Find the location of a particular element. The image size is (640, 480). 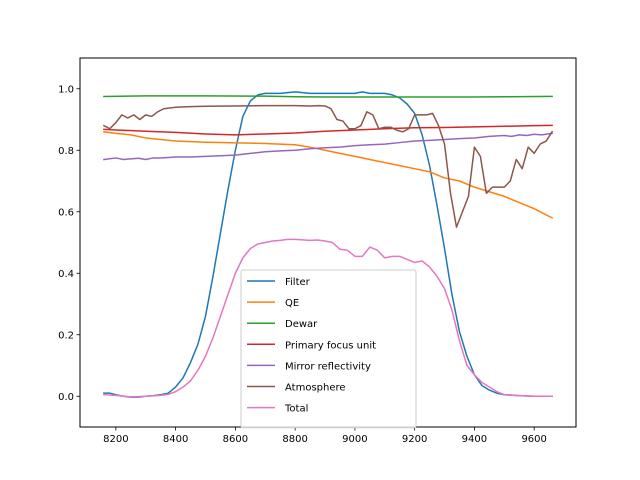

legend-label-3: Primary focus unit is located at coordinates (330, 345).